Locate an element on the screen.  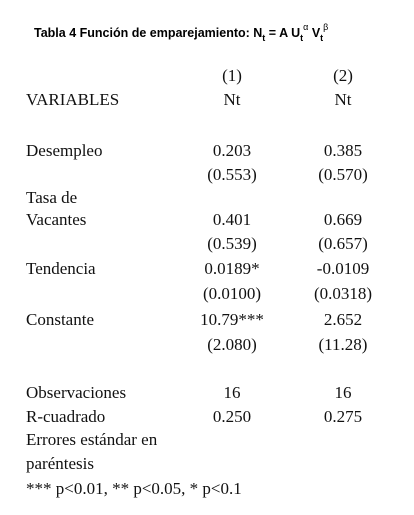
cell-value: 10.79*** is located at coordinates (232, 319).